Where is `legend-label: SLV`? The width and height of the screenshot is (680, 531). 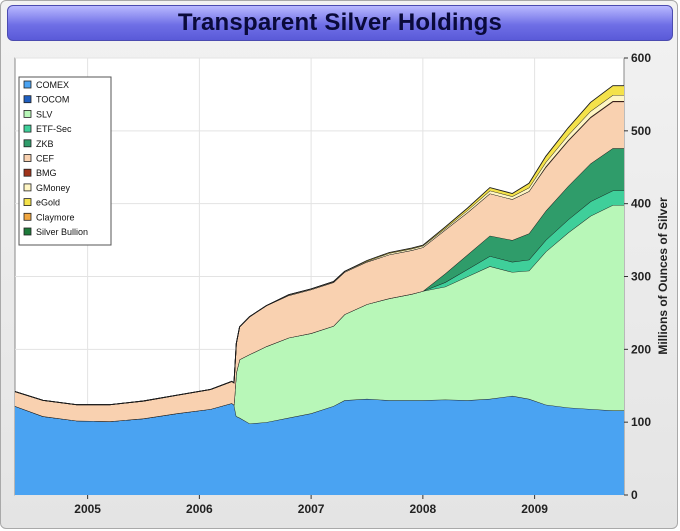 legend-label: SLV is located at coordinates (44, 114).